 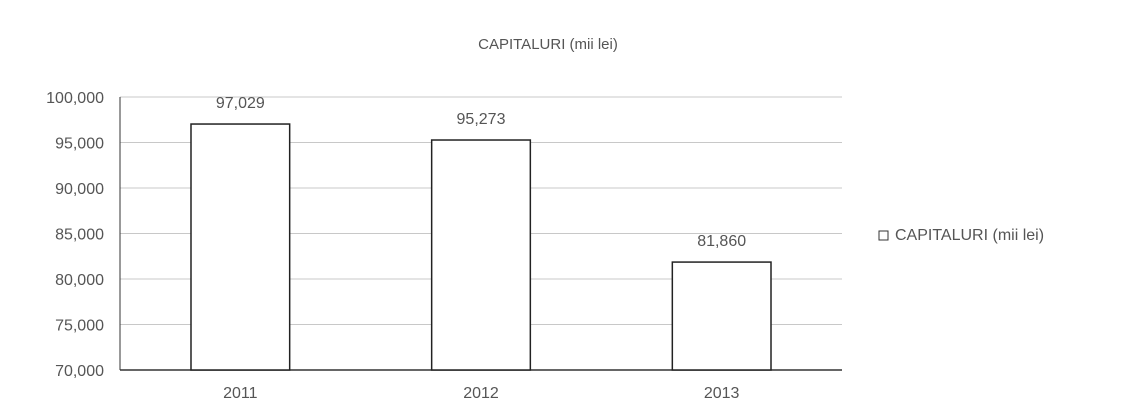 I want to click on y-tick-label: 80,000, so click(x=79, y=280).